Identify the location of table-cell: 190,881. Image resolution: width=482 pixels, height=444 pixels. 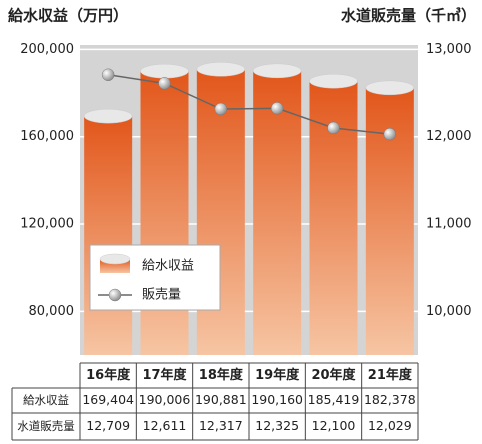
(221, 399).